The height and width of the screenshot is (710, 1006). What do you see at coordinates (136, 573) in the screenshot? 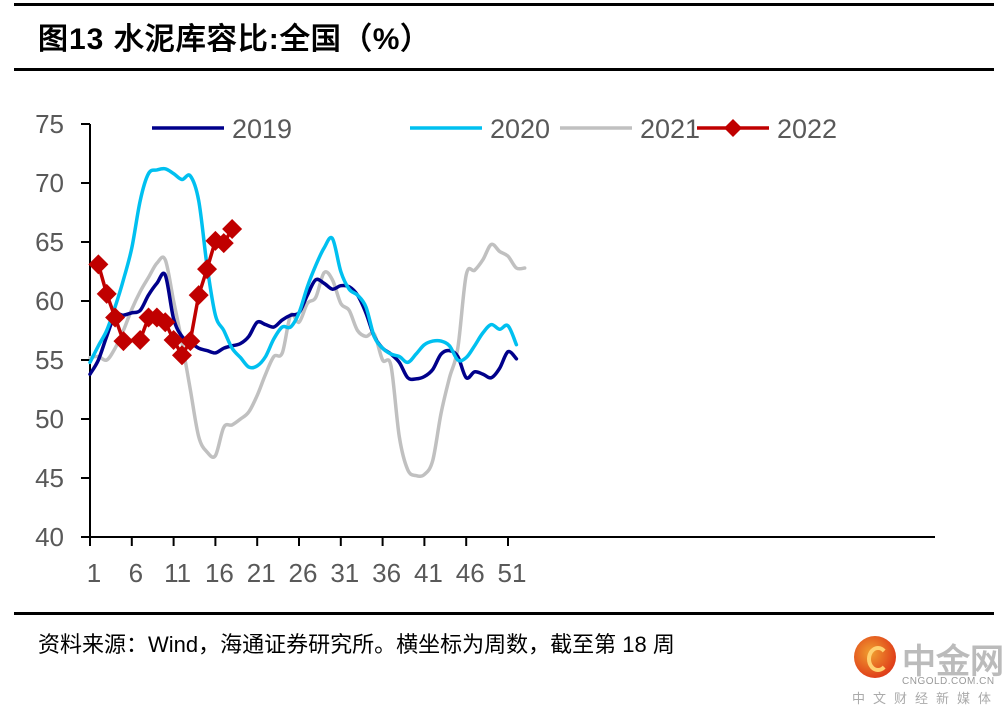
I see `x-tick-label: 6` at bounding box center [136, 573].